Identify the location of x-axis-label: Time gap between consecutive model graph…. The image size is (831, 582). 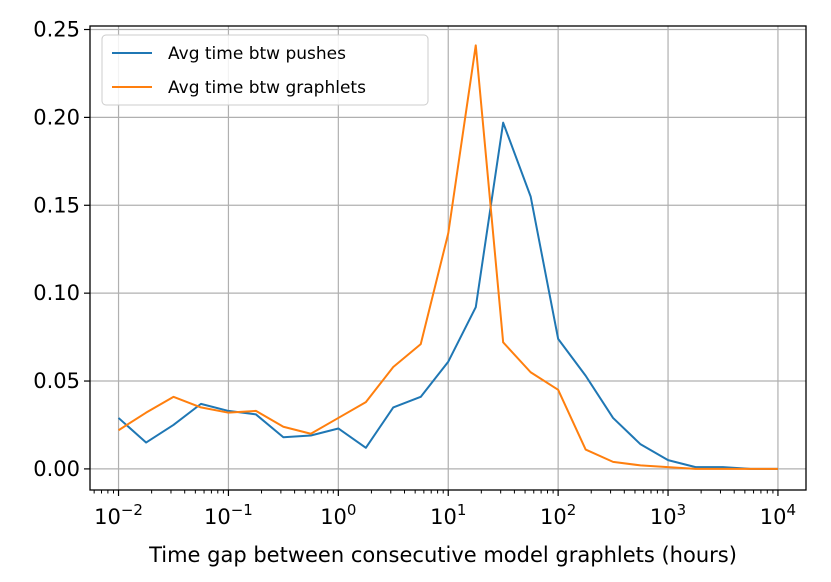
(442, 555).